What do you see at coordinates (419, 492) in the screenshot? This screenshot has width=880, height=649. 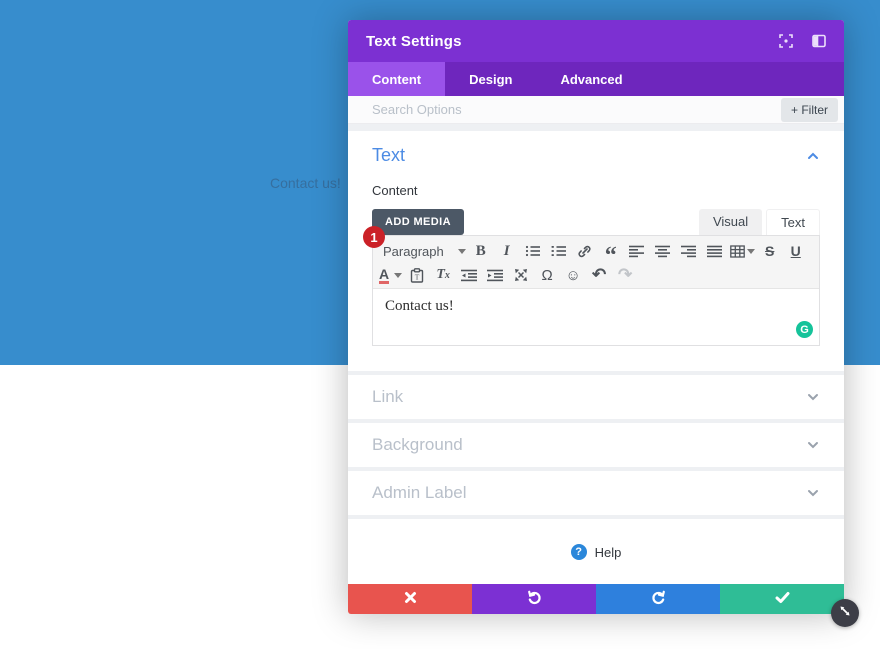 I see `section-admin-label-title: Admin Label` at bounding box center [419, 492].